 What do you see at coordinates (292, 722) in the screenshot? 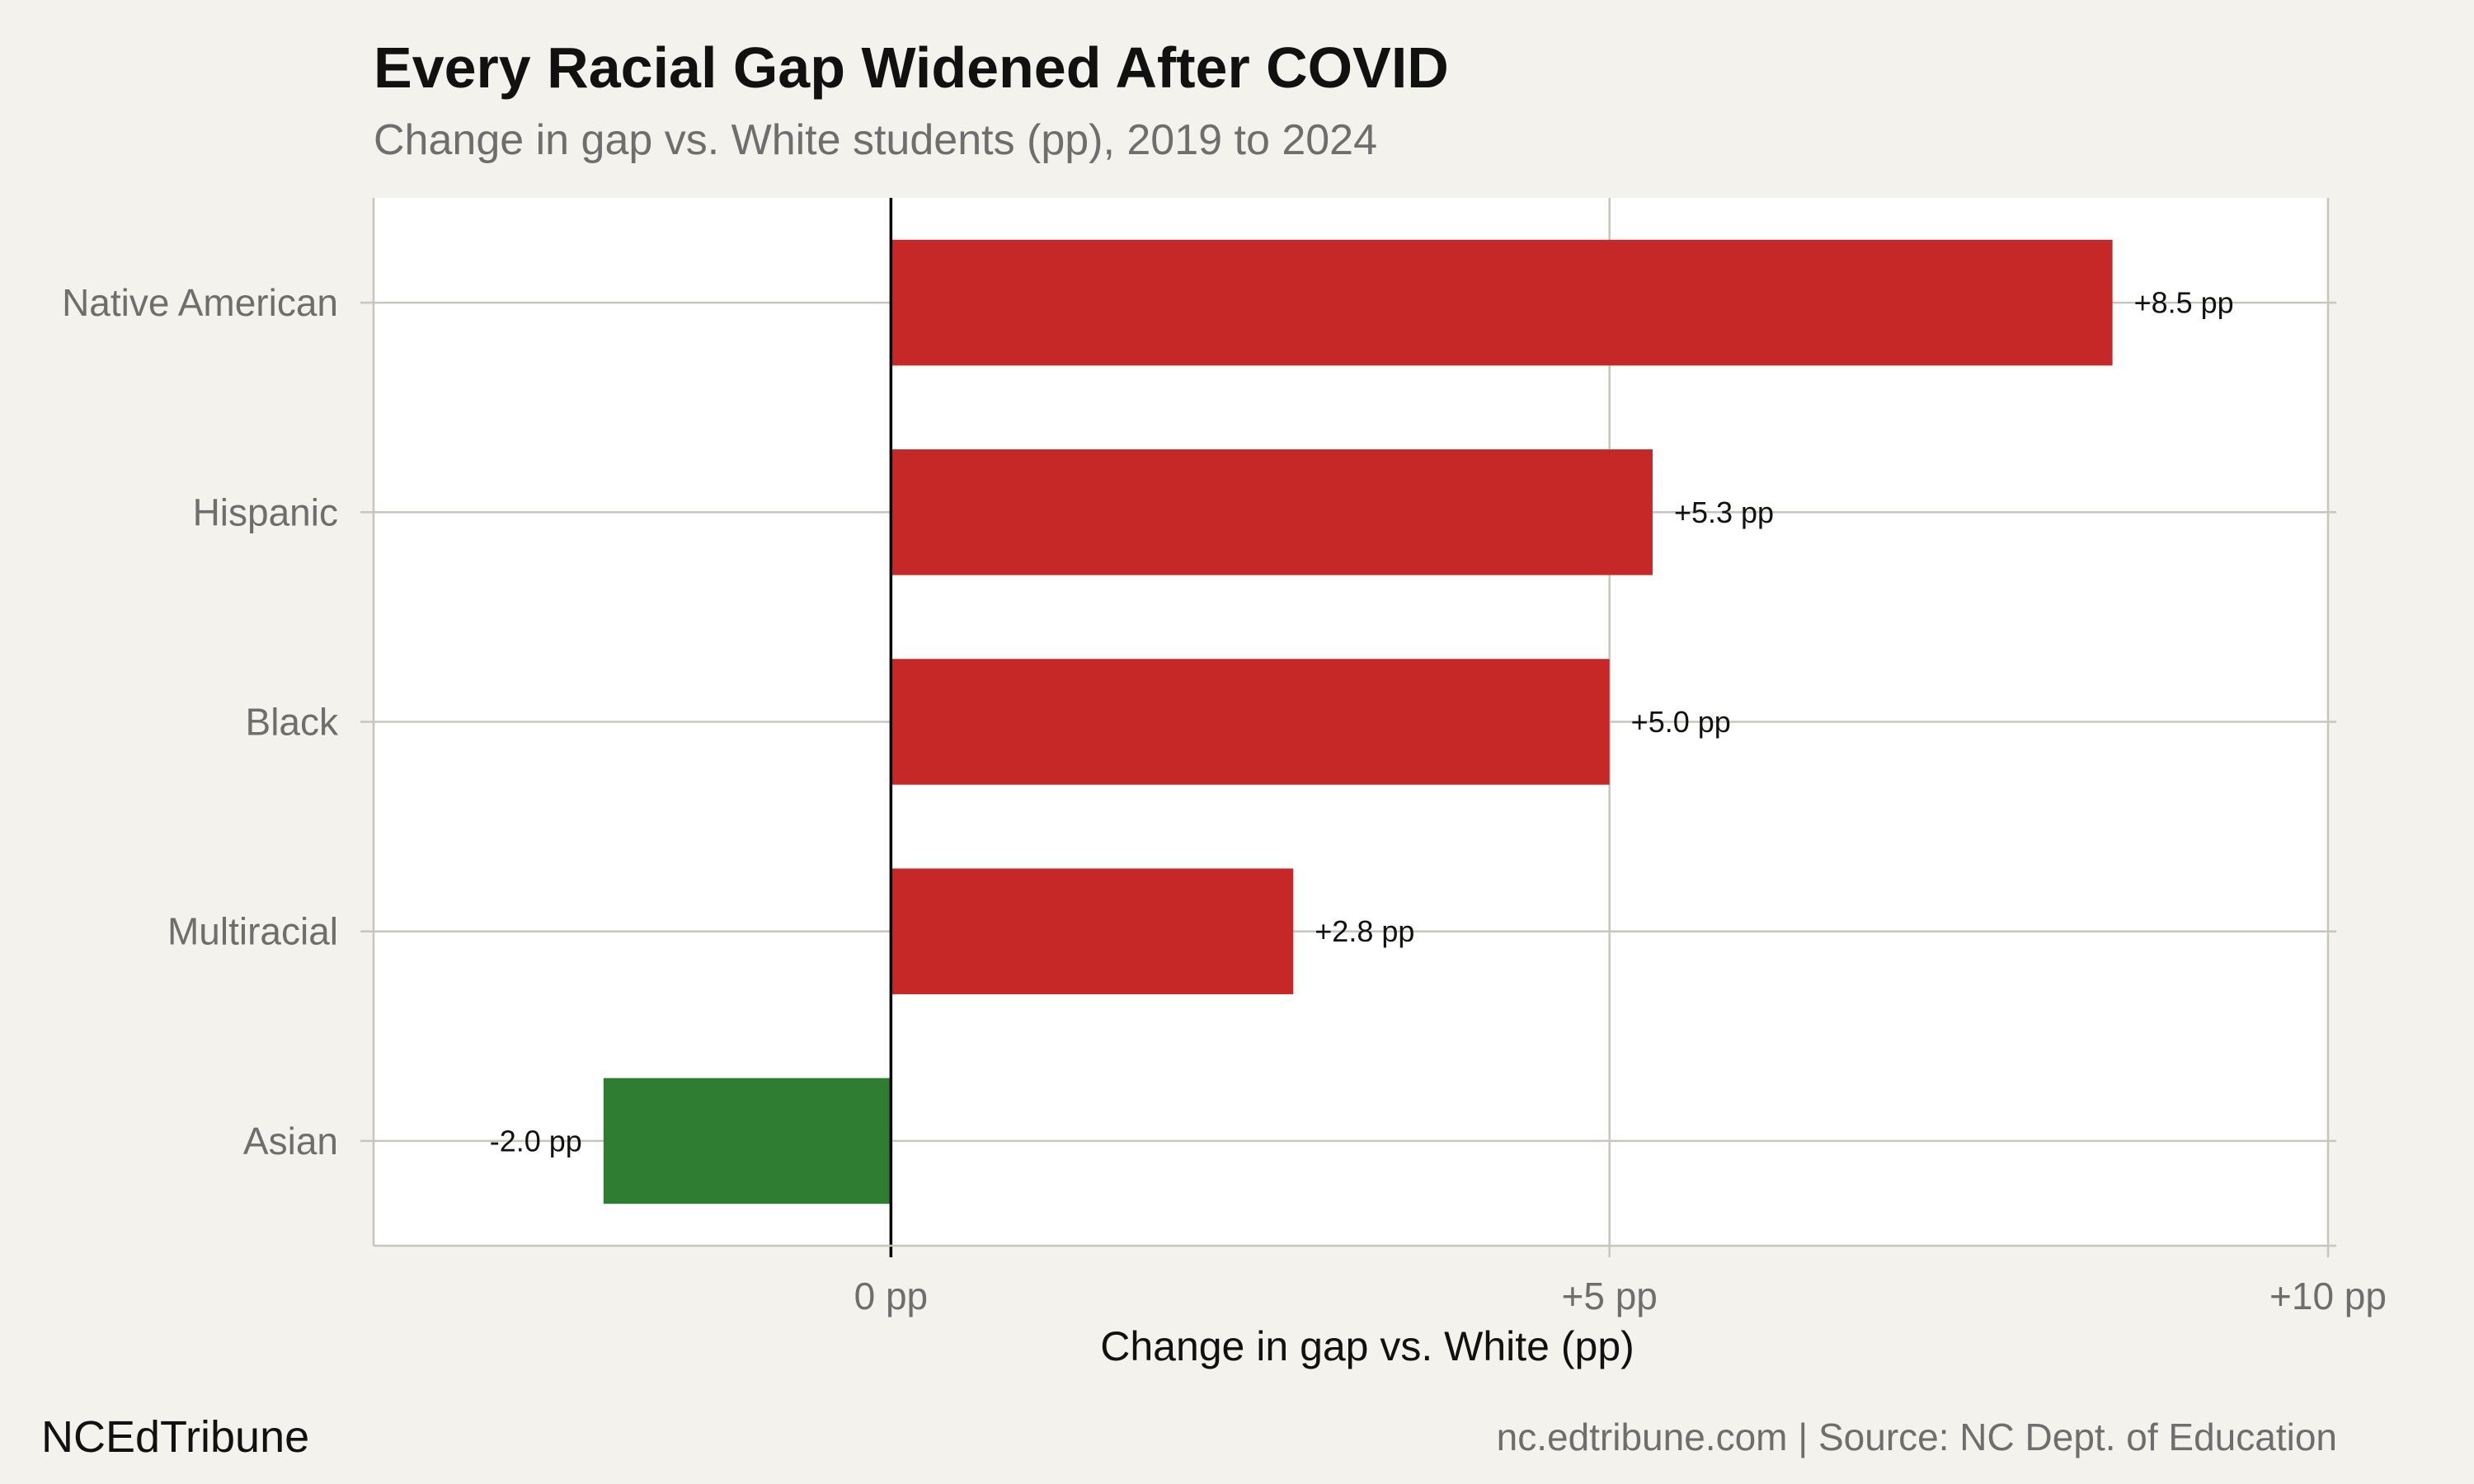
I see `y-tick-label: Black` at bounding box center [292, 722].